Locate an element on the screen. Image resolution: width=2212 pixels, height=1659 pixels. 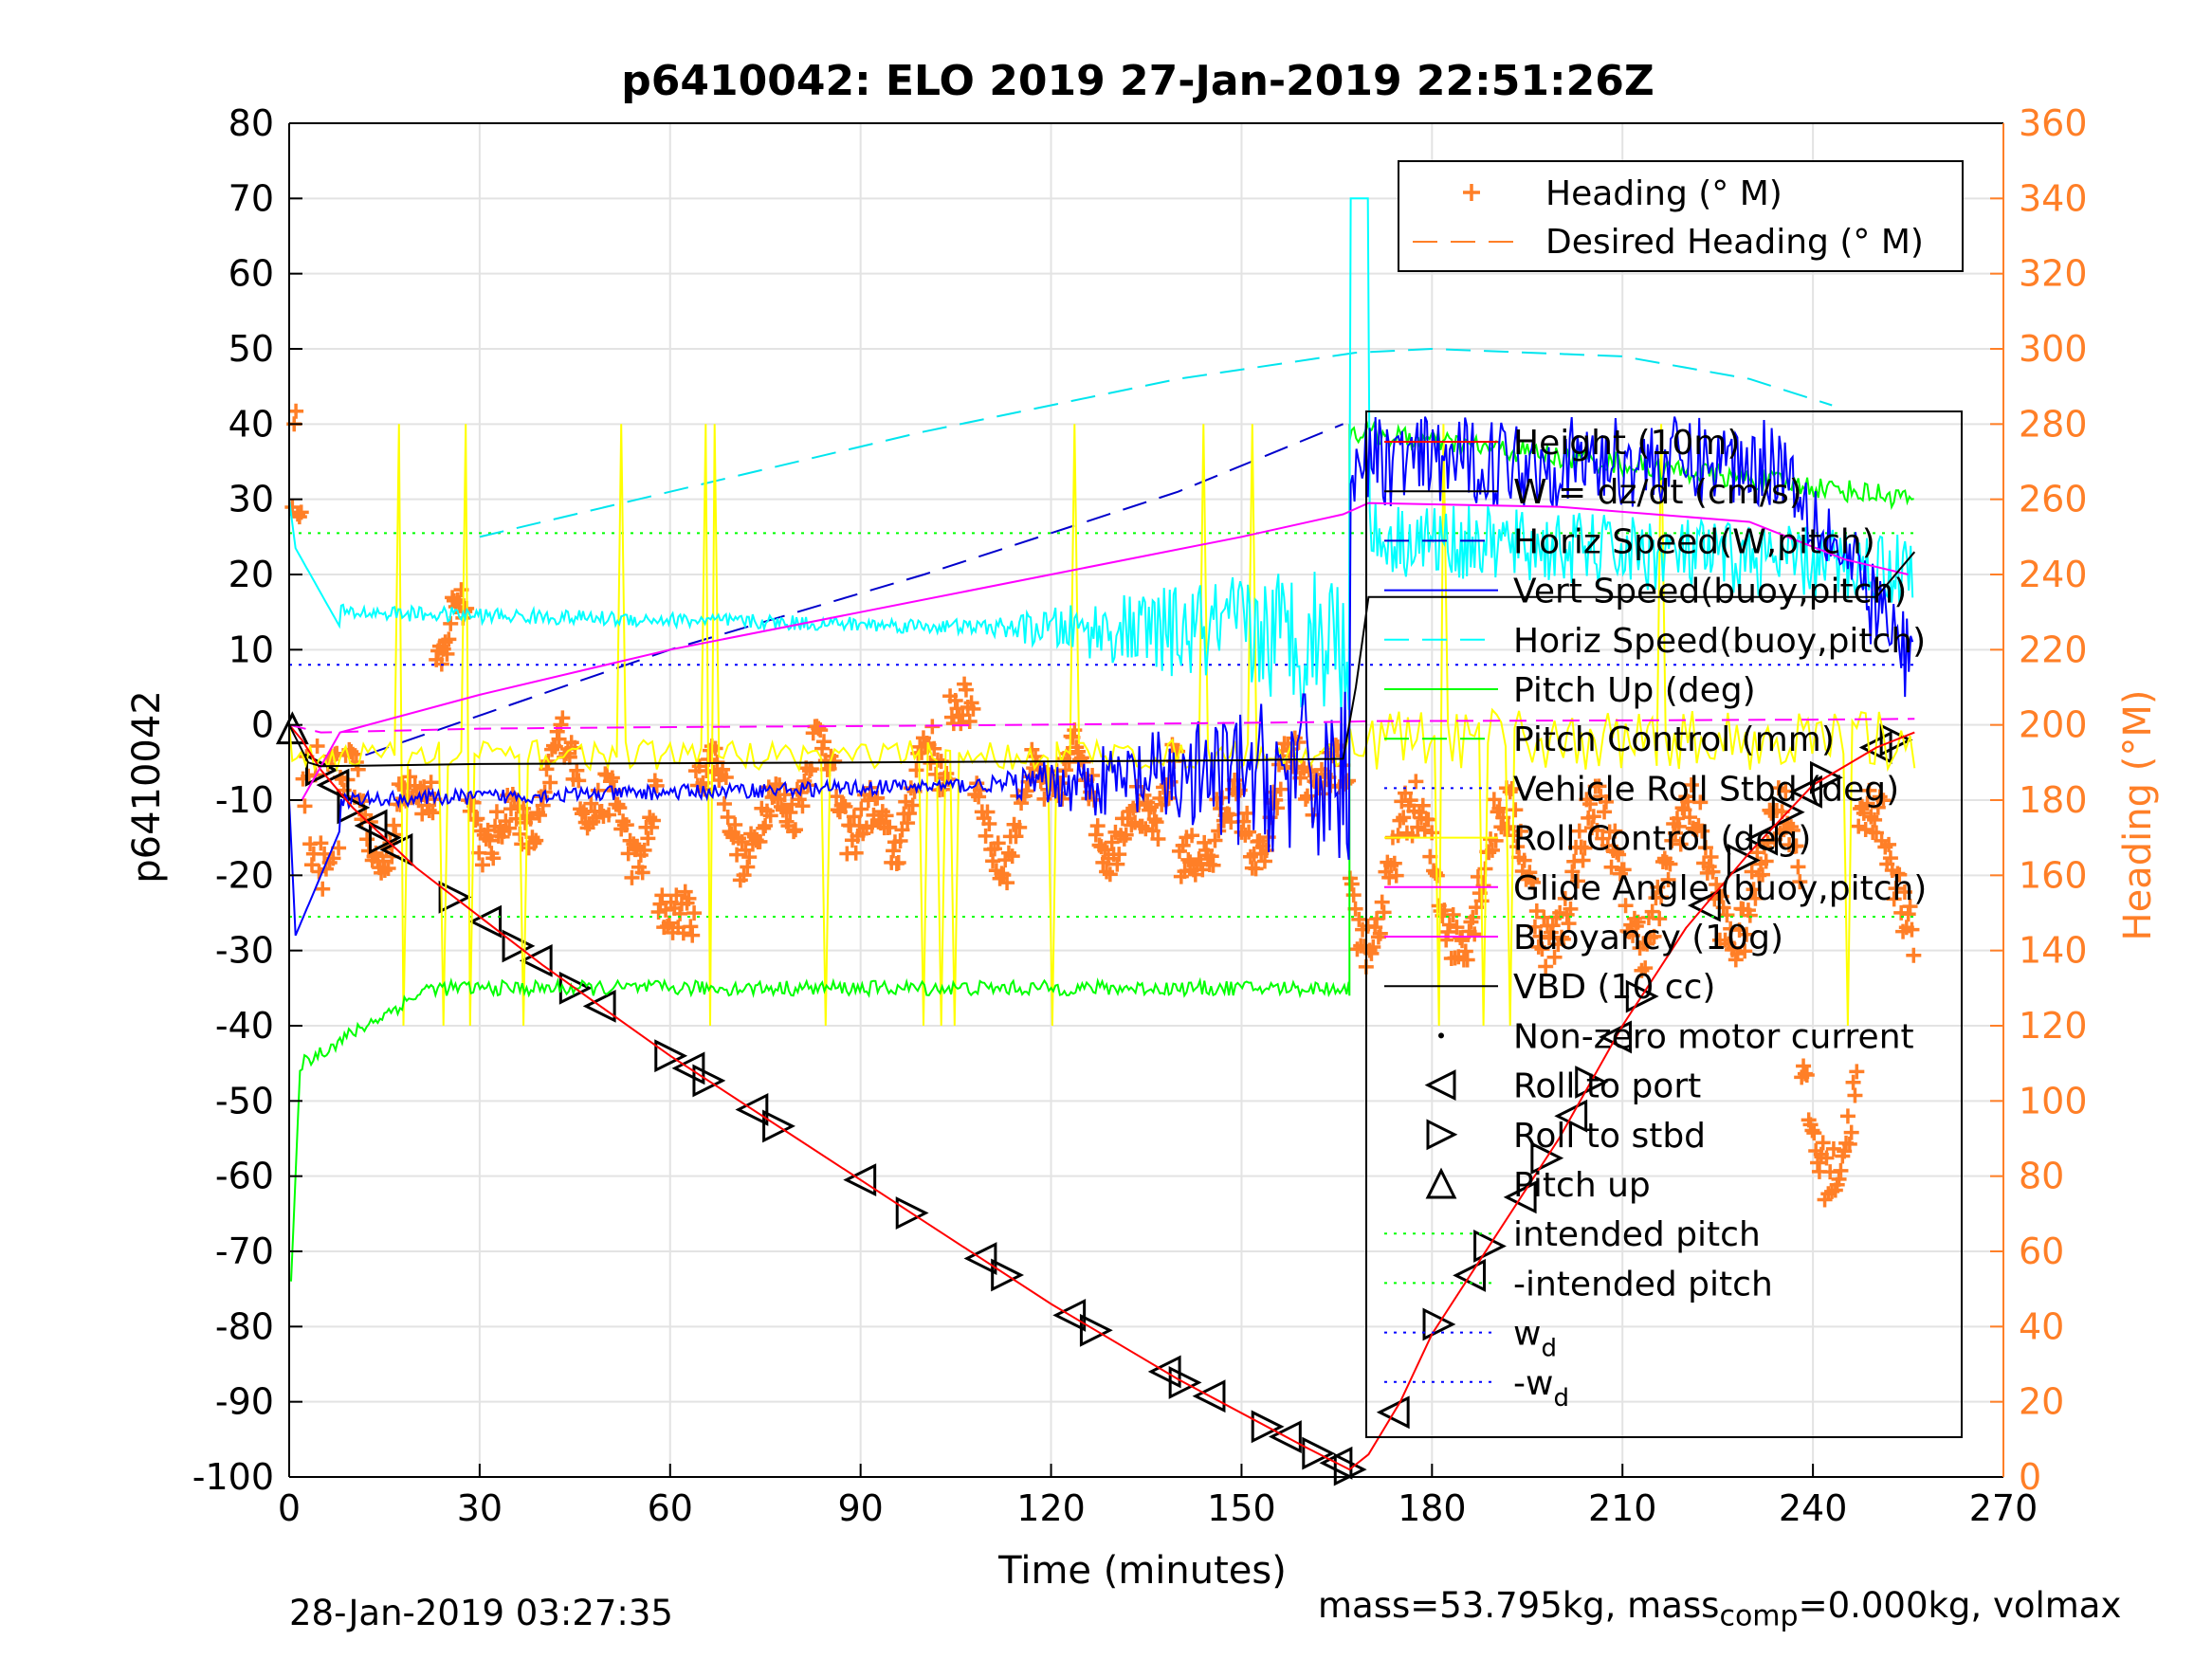
y-tick-label-left: -80 is located at coordinates (244, 1326).